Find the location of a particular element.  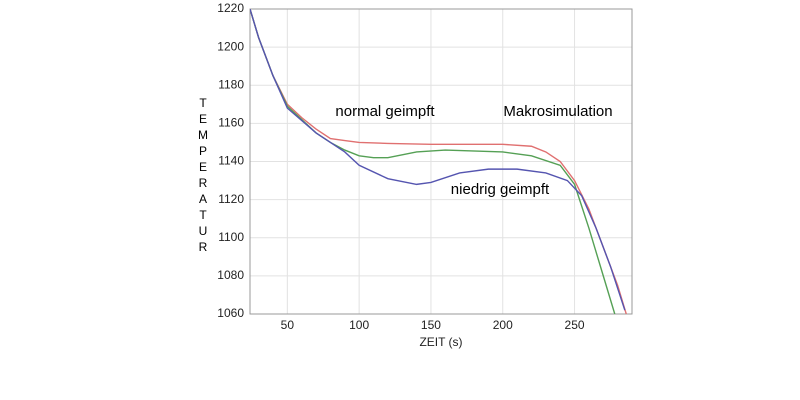

x-tick-label: 50 is located at coordinates (288, 325).